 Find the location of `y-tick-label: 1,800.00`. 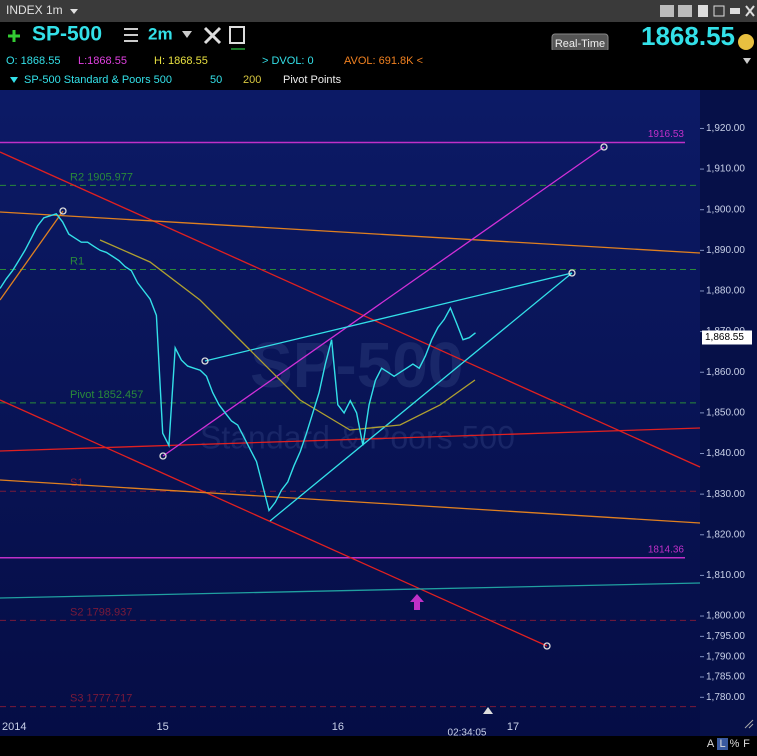

y-tick-label: 1,800.00 is located at coordinates (725, 616).